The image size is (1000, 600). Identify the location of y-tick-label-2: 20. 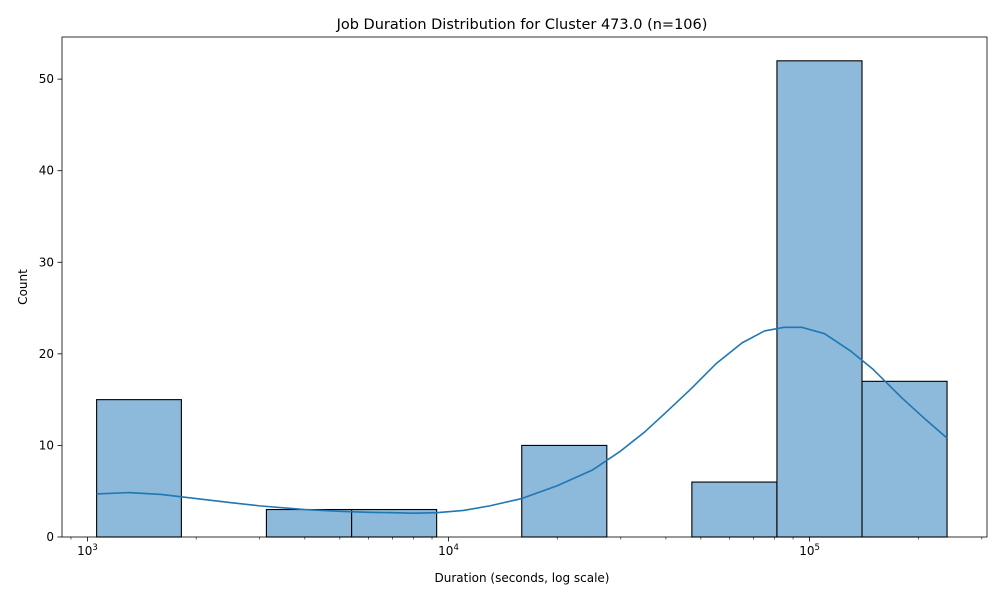
(46, 354).